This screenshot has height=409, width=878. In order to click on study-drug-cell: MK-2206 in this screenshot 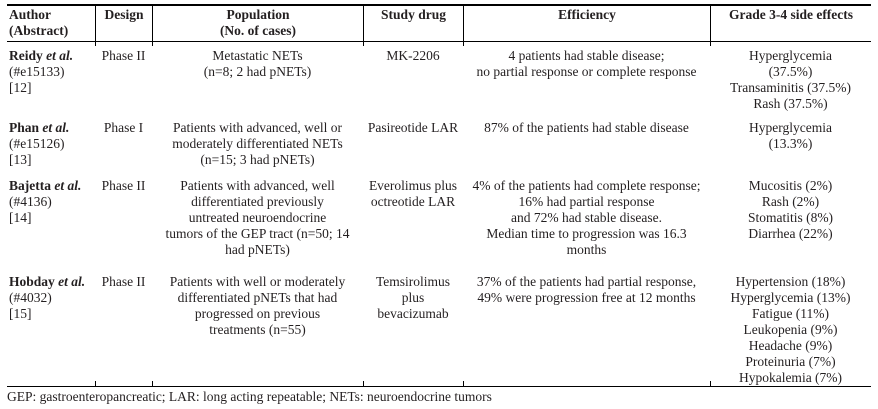, I will do `click(413, 55)`.